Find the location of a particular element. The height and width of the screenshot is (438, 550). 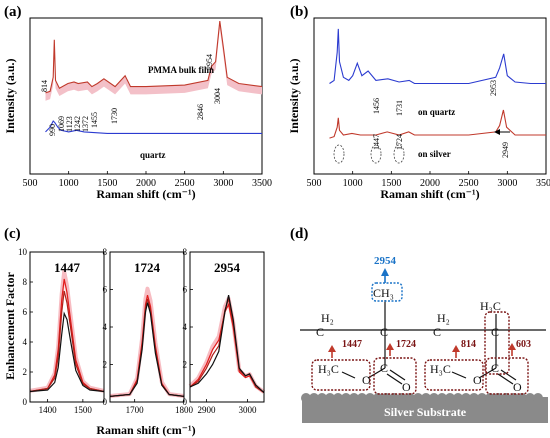

panel-a-xlabel: Raman shift (cm⁻¹) is located at coordinates (145, 194).